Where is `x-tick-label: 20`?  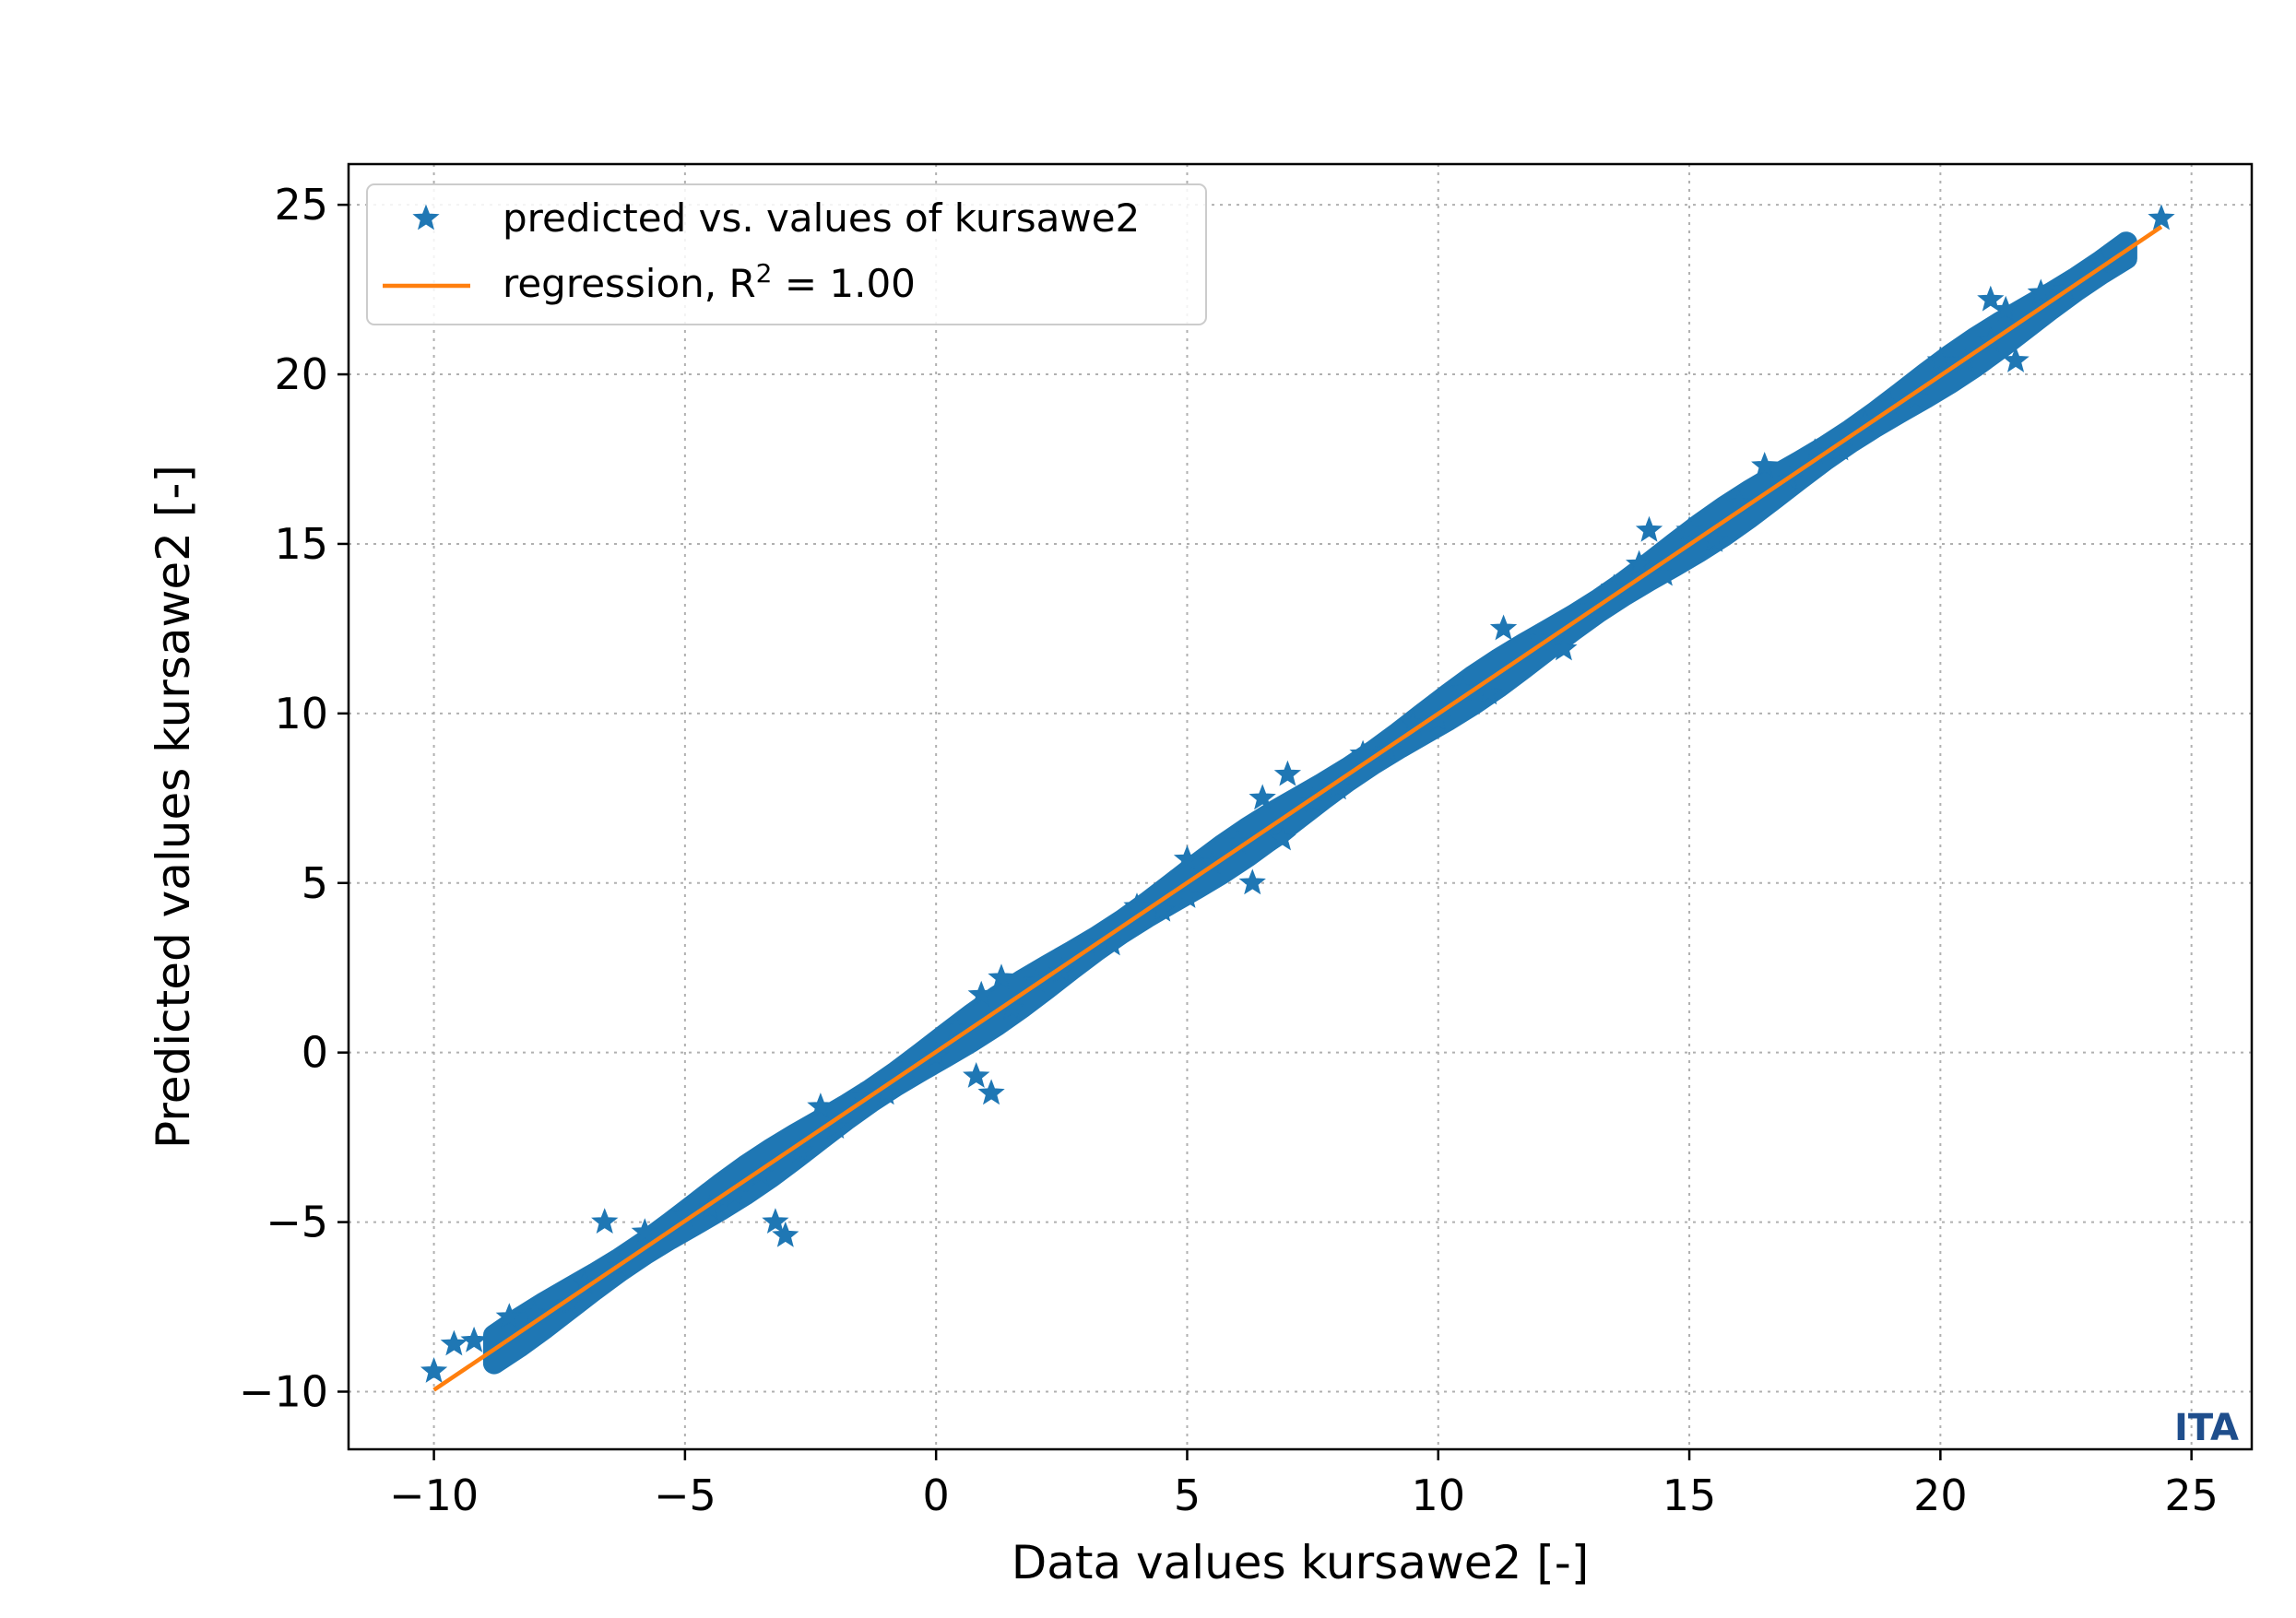
x-tick-label: 20 is located at coordinates (1940, 1495).